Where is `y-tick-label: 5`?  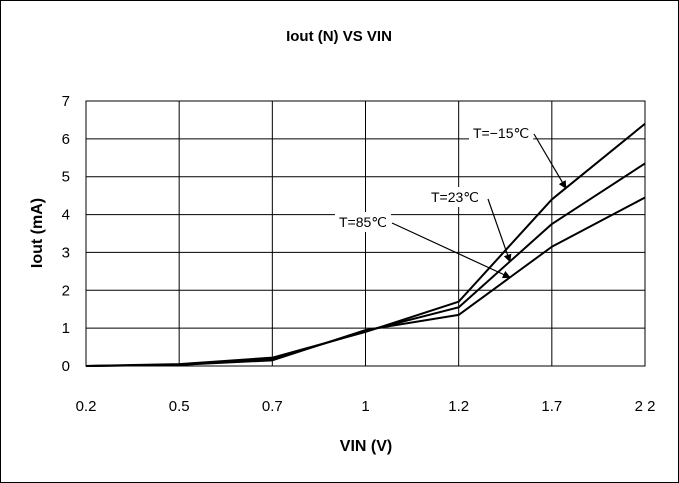 y-tick-label: 5 is located at coordinates (66, 177).